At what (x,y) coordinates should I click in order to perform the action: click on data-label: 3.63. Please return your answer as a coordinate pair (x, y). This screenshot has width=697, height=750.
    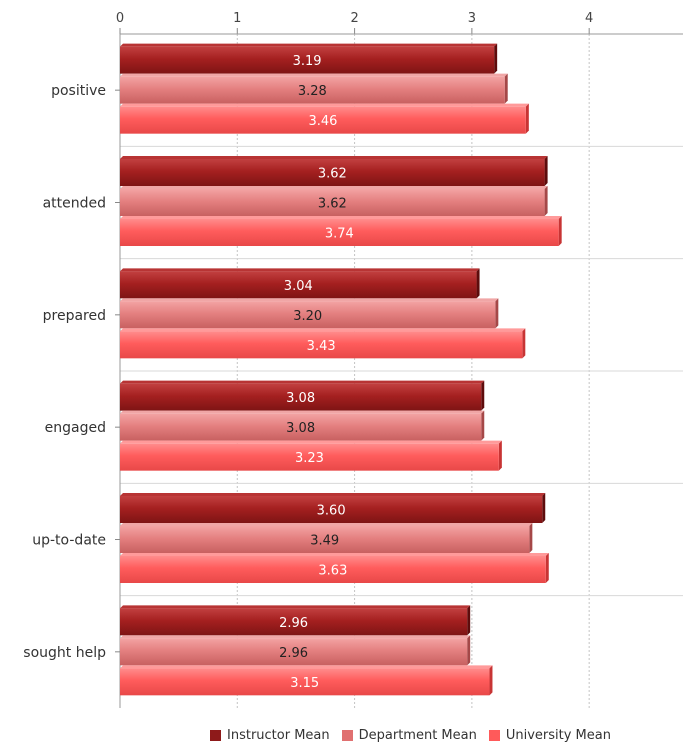
    Looking at the image, I should click on (332, 571).